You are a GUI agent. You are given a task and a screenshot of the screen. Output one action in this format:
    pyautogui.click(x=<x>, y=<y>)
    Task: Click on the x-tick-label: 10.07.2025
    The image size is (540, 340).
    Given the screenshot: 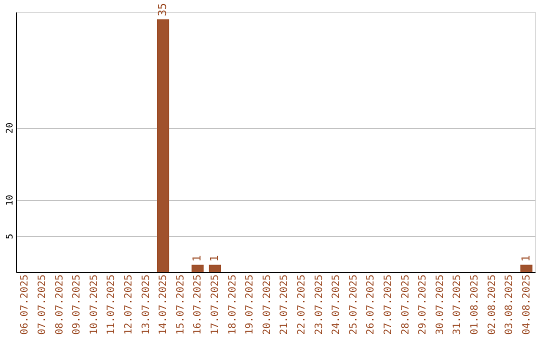 What is the action you would take?
    pyautogui.click(x=94, y=304)
    